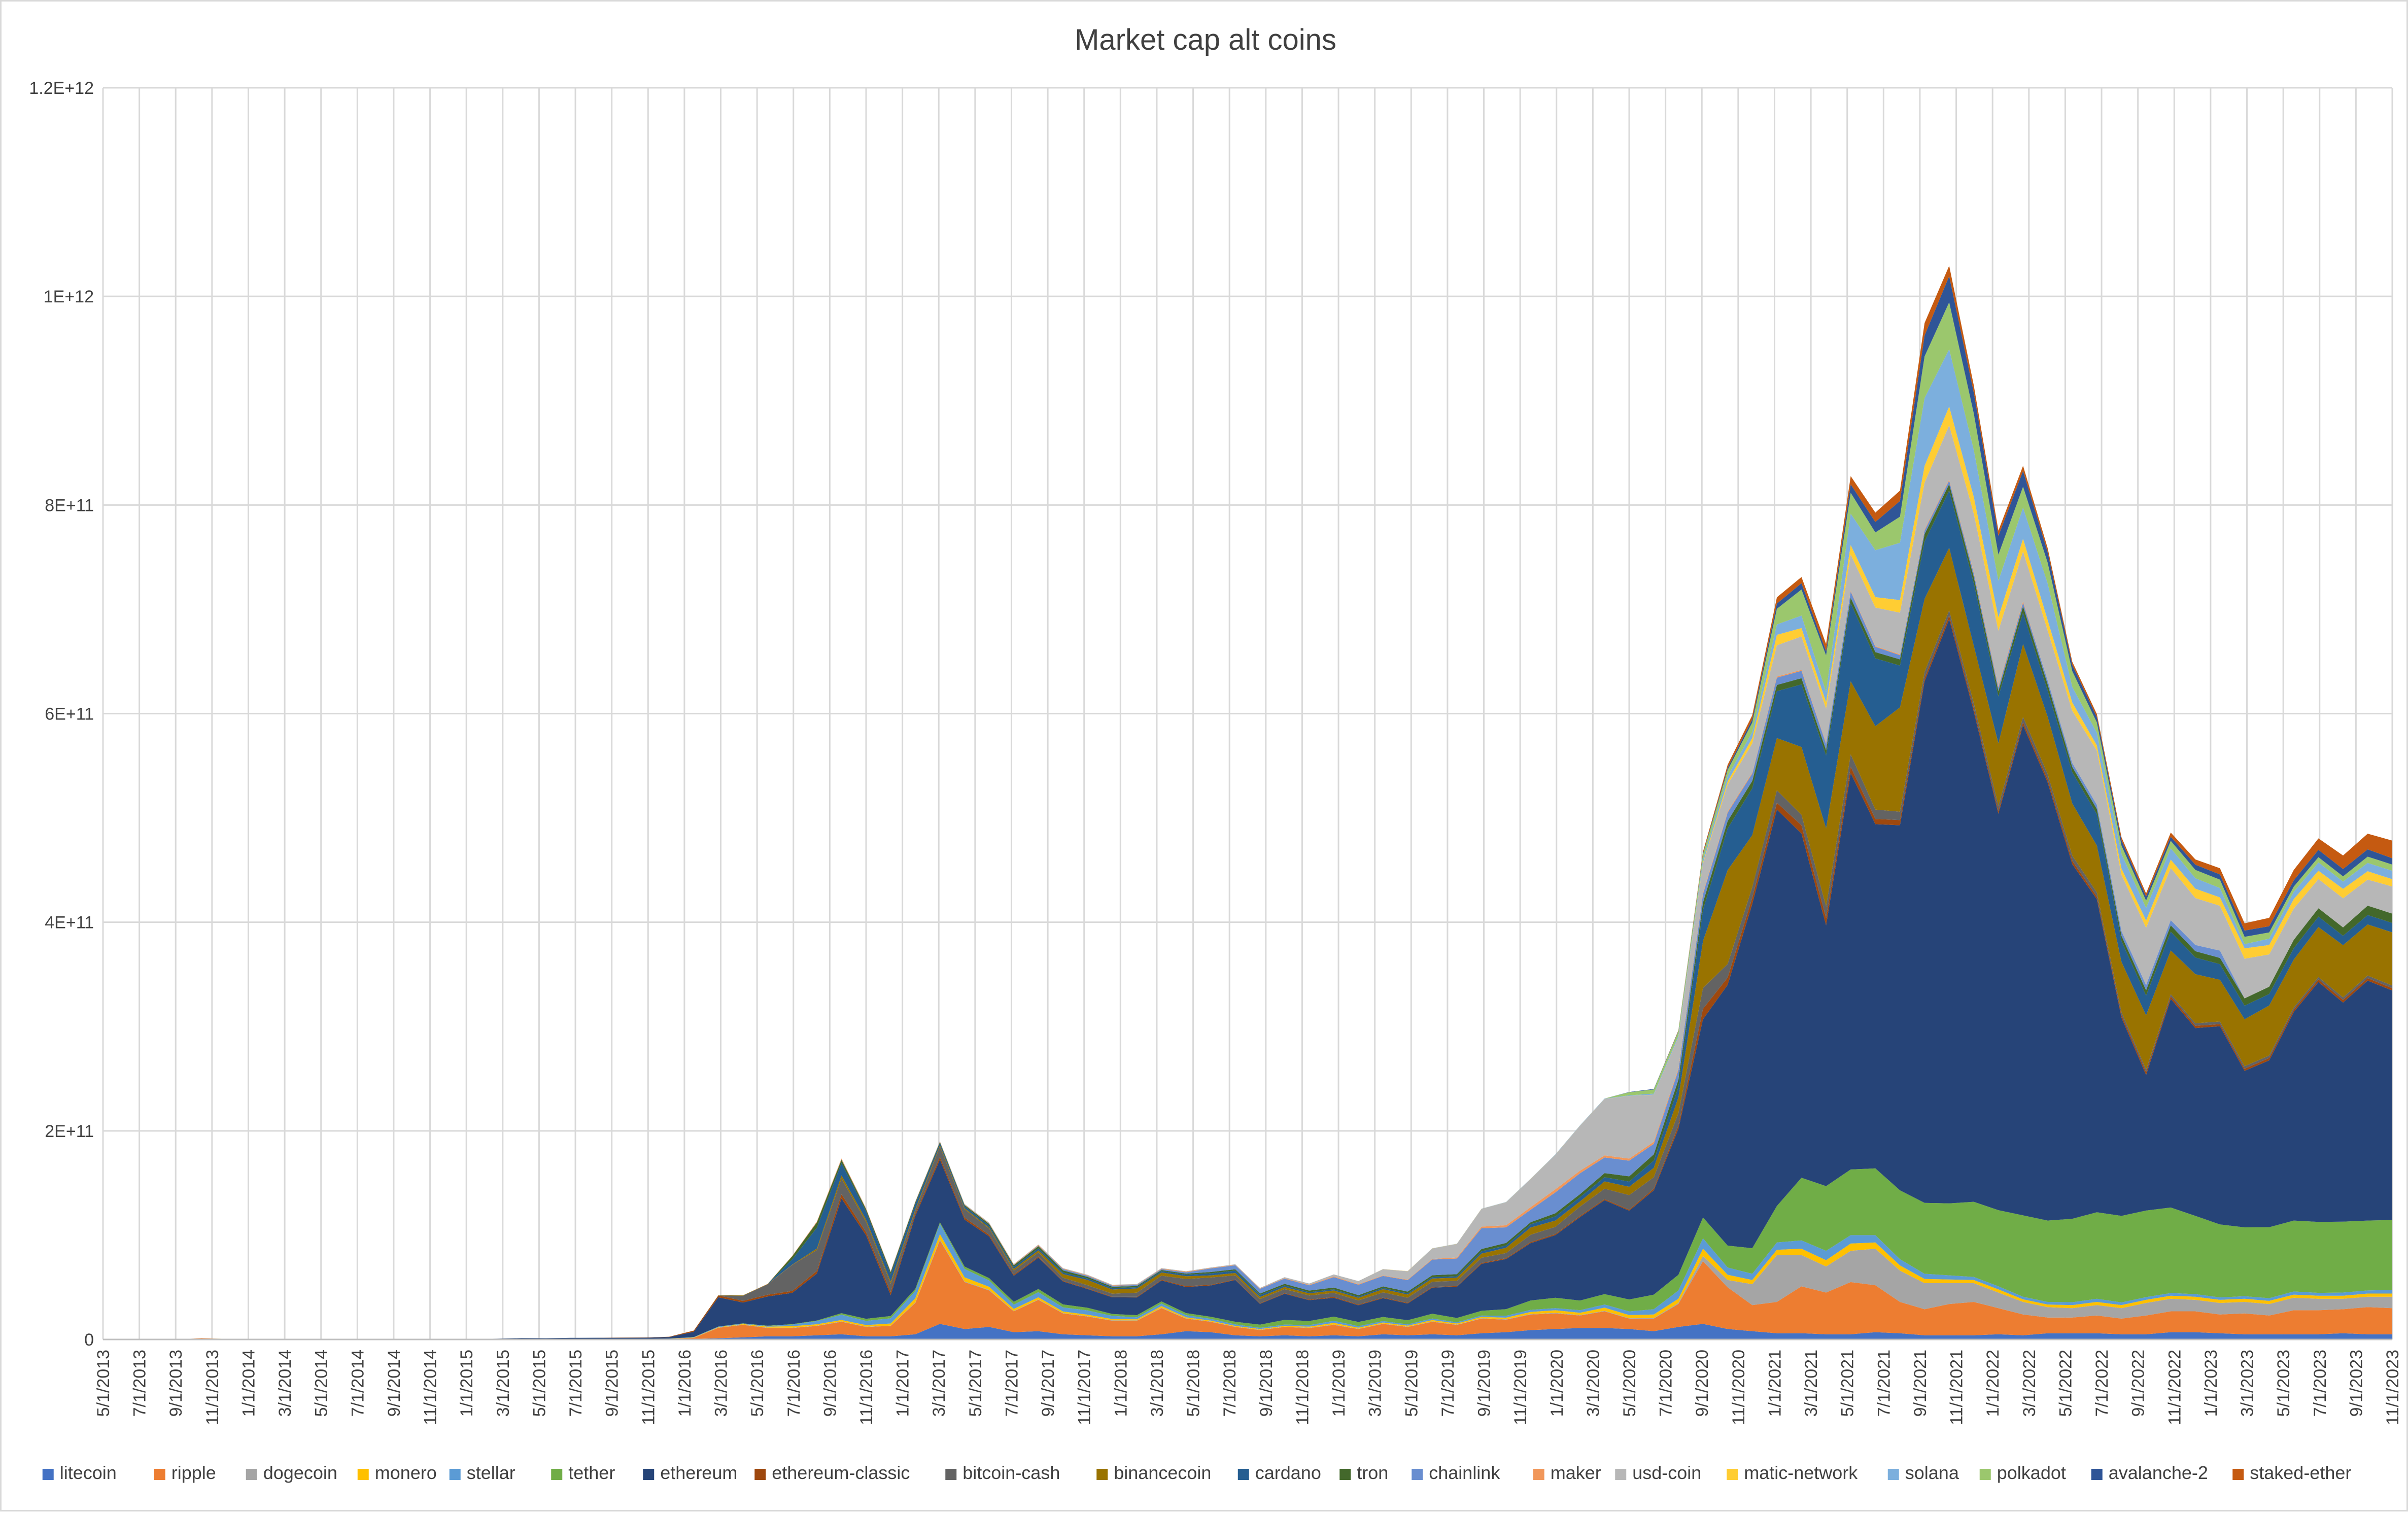 This screenshot has width=2408, height=1513. I want to click on x-tick-label: 5/1/2018, so click(1193, 1383).